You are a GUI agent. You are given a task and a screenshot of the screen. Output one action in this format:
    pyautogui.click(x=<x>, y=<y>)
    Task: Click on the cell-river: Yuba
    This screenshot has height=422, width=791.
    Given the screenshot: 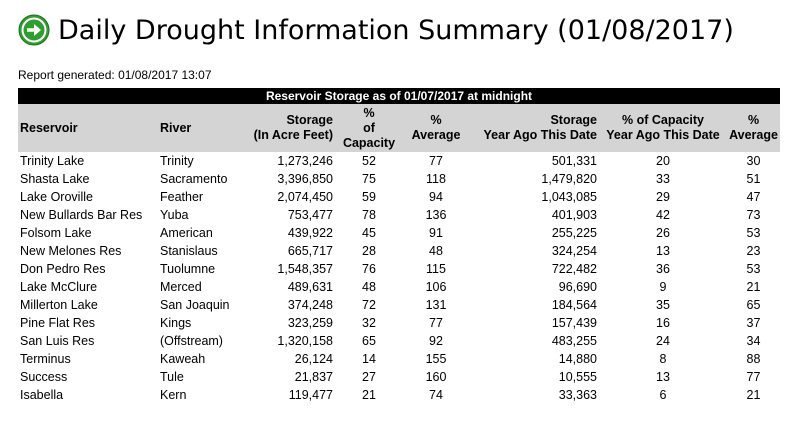 What is the action you would take?
    pyautogui.click(x=174, y=215)
    